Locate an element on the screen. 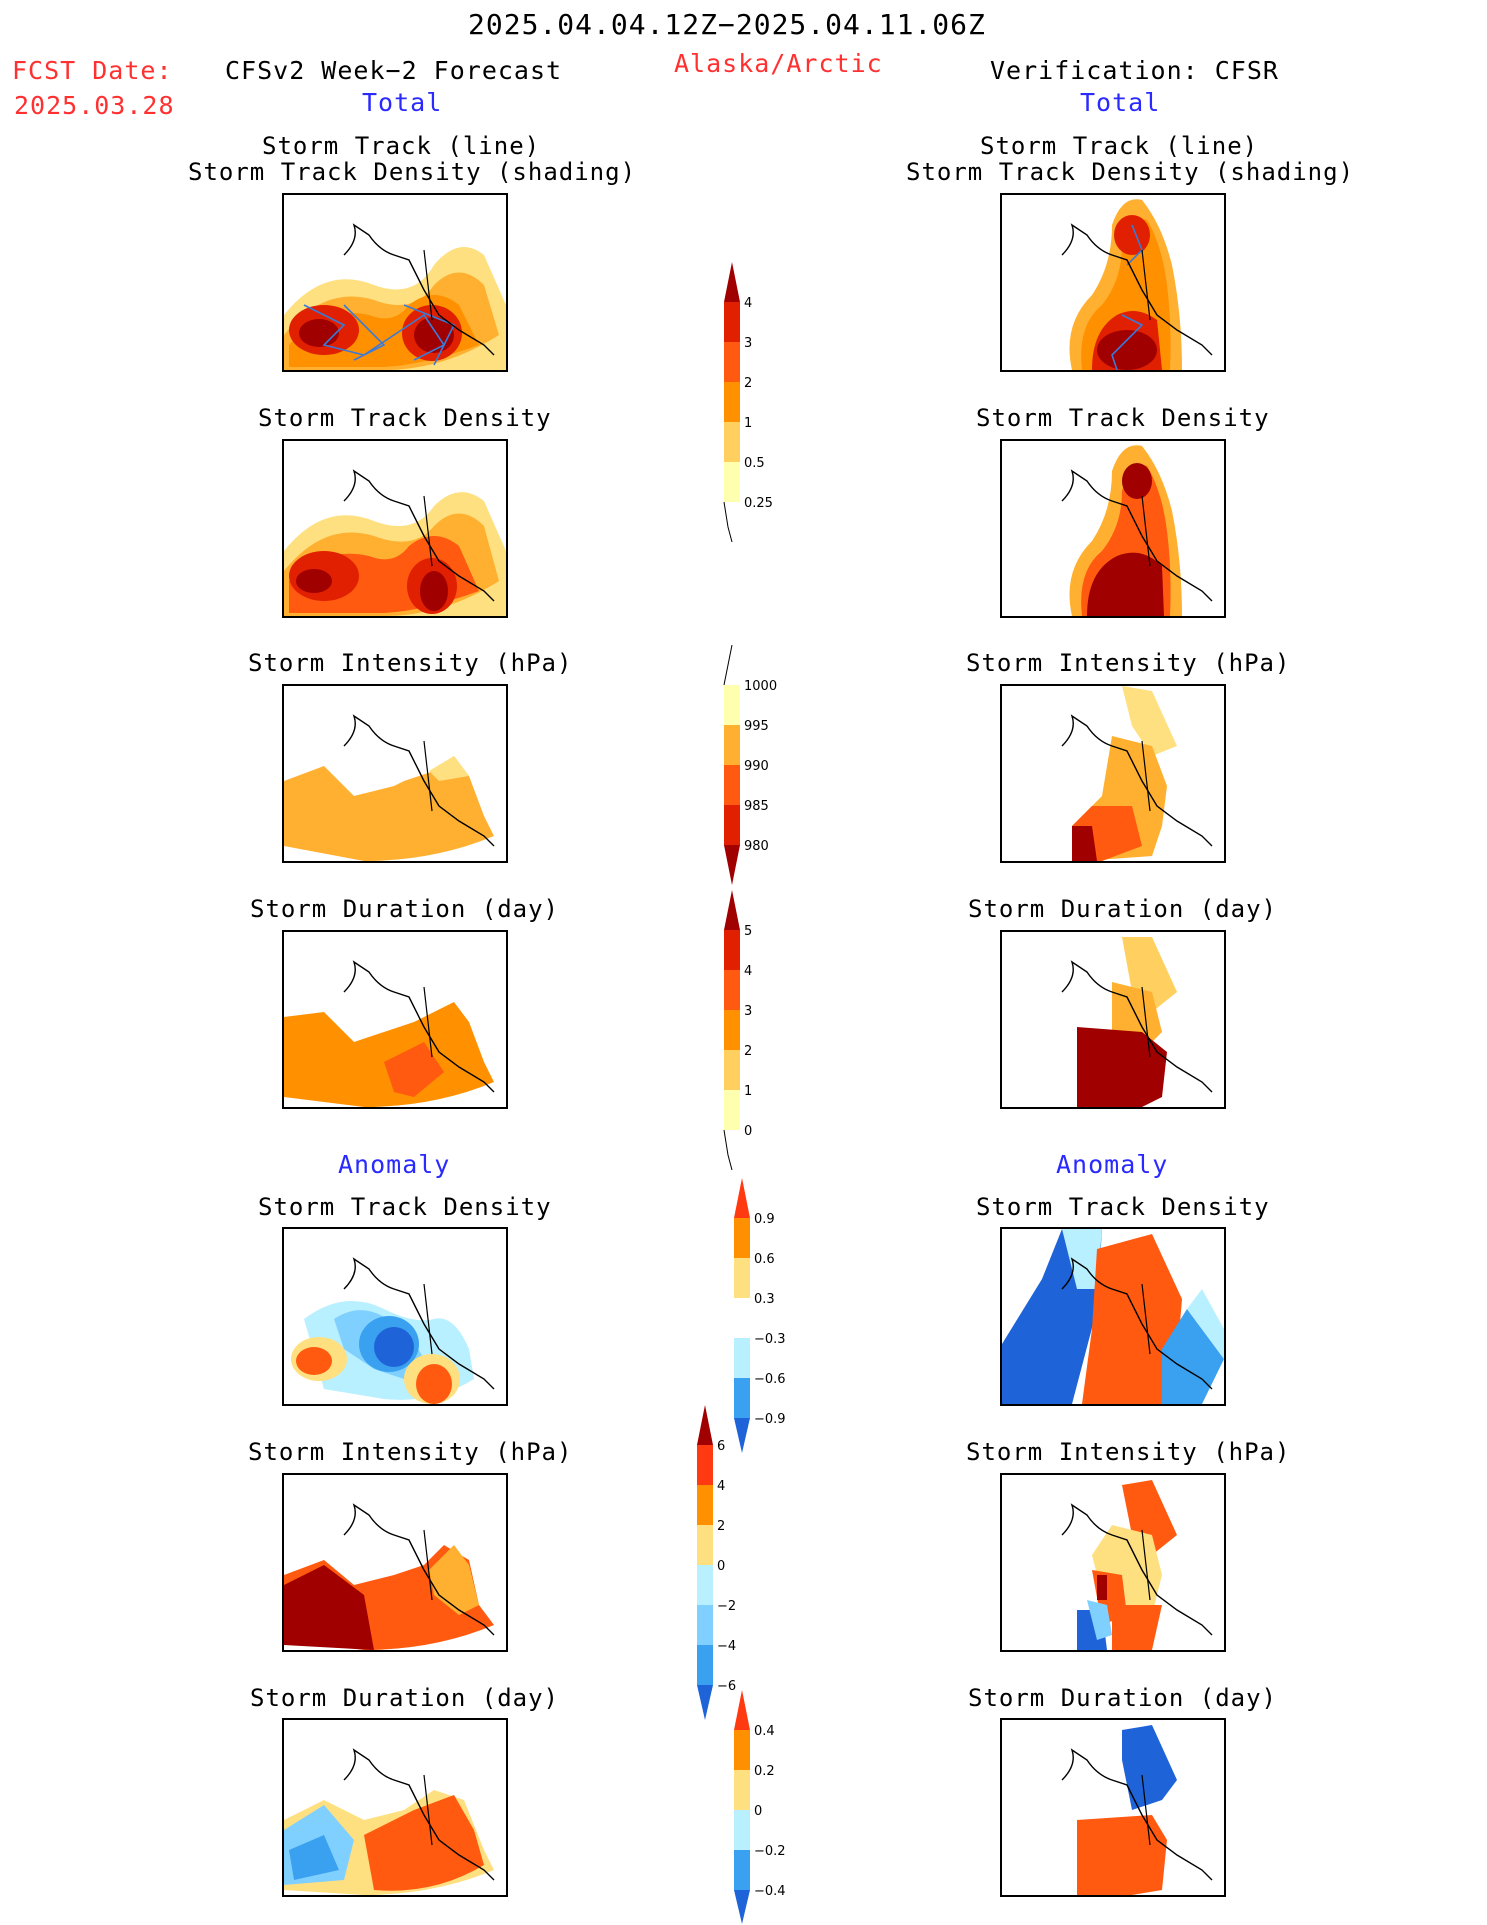 The image size is (1487, 1925). cbar-duration-total-lbl-4: 1 is located at coordinates (748, 1091).